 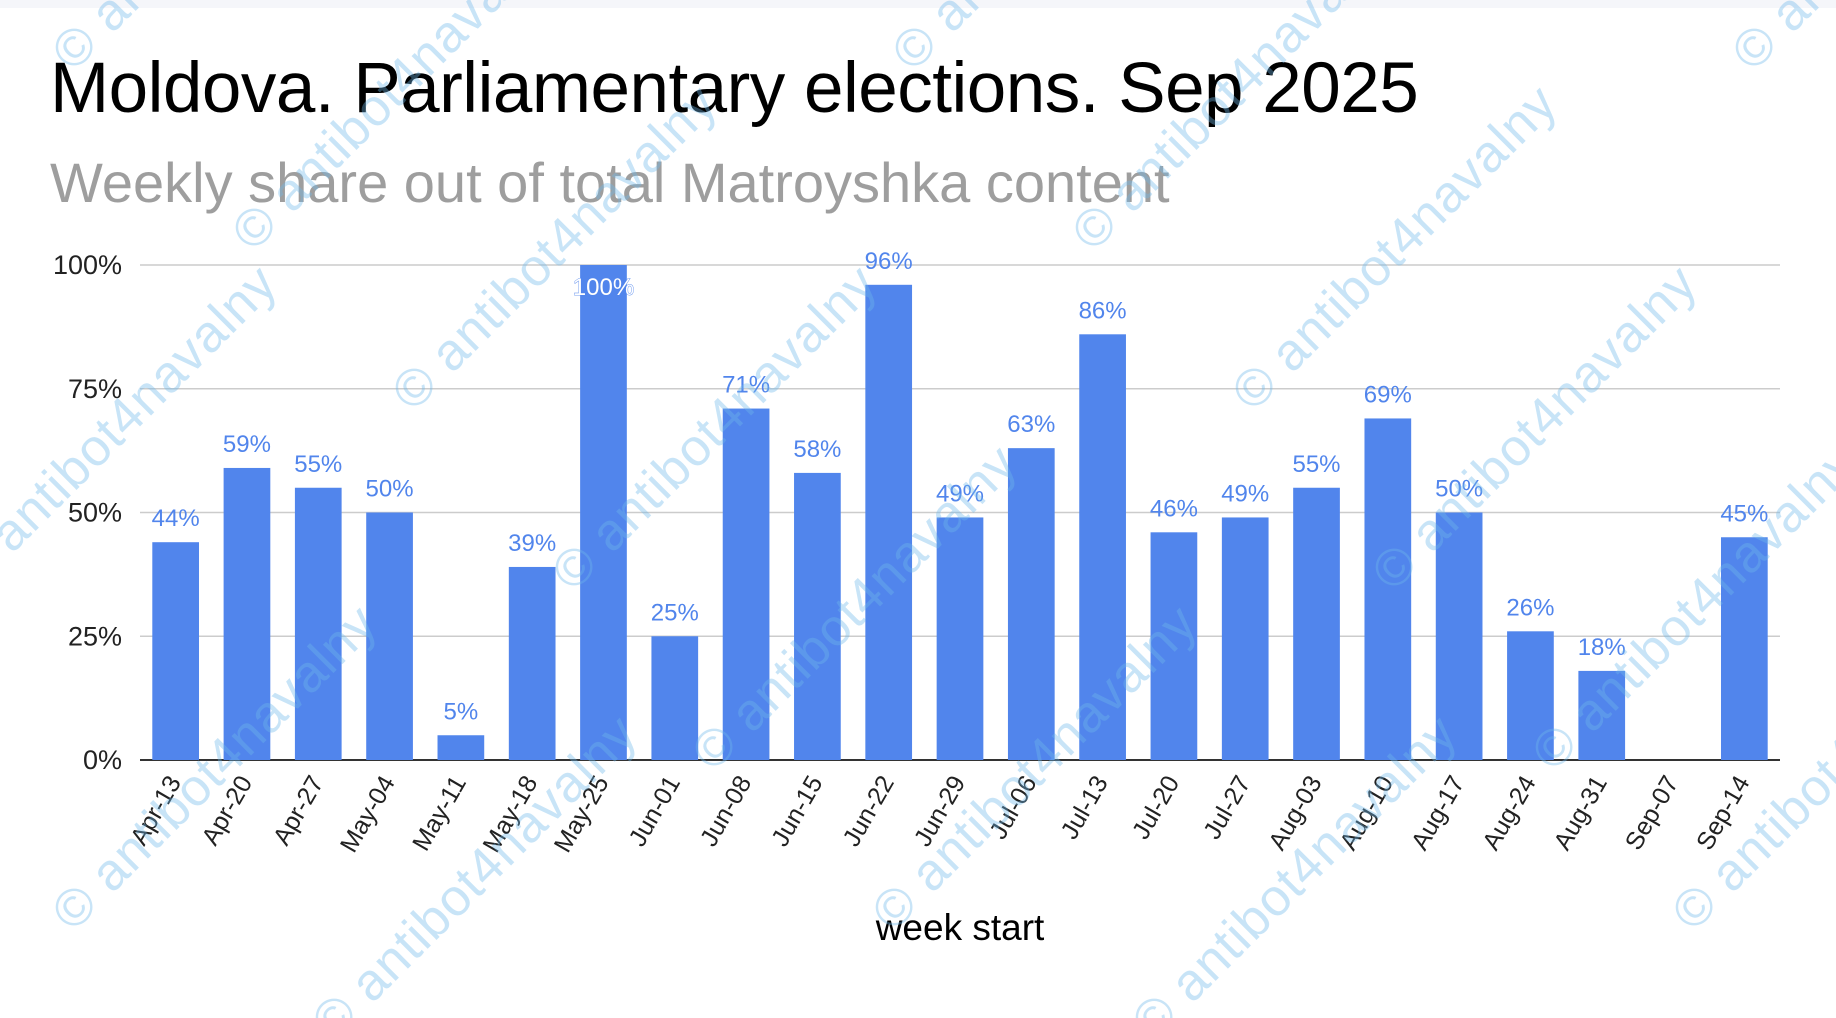 I want to click on x-tick-label: Aug-17, so click(x=1438, y=813).